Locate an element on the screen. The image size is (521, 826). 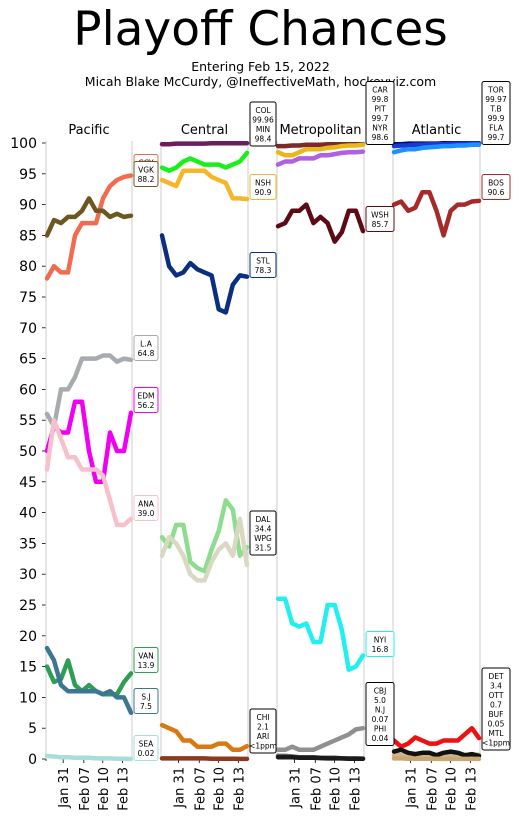
panel-metropolitan: Metropolitan Jan 31 Feb 07 Feb 10 Feb 13 is located at coordinates (320, 467).